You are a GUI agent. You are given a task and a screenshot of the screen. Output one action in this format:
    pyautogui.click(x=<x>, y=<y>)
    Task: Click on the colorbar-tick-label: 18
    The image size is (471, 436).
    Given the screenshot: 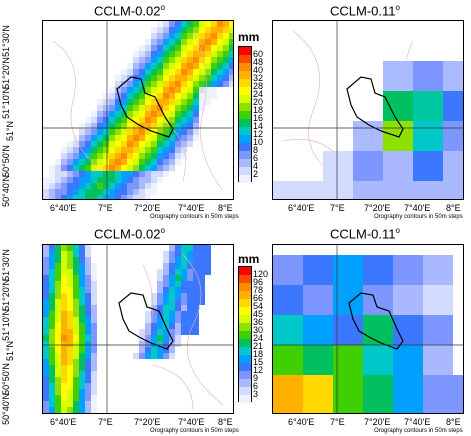 What is the action you would take?
    pyautogui.click(x=258, y=109)
    